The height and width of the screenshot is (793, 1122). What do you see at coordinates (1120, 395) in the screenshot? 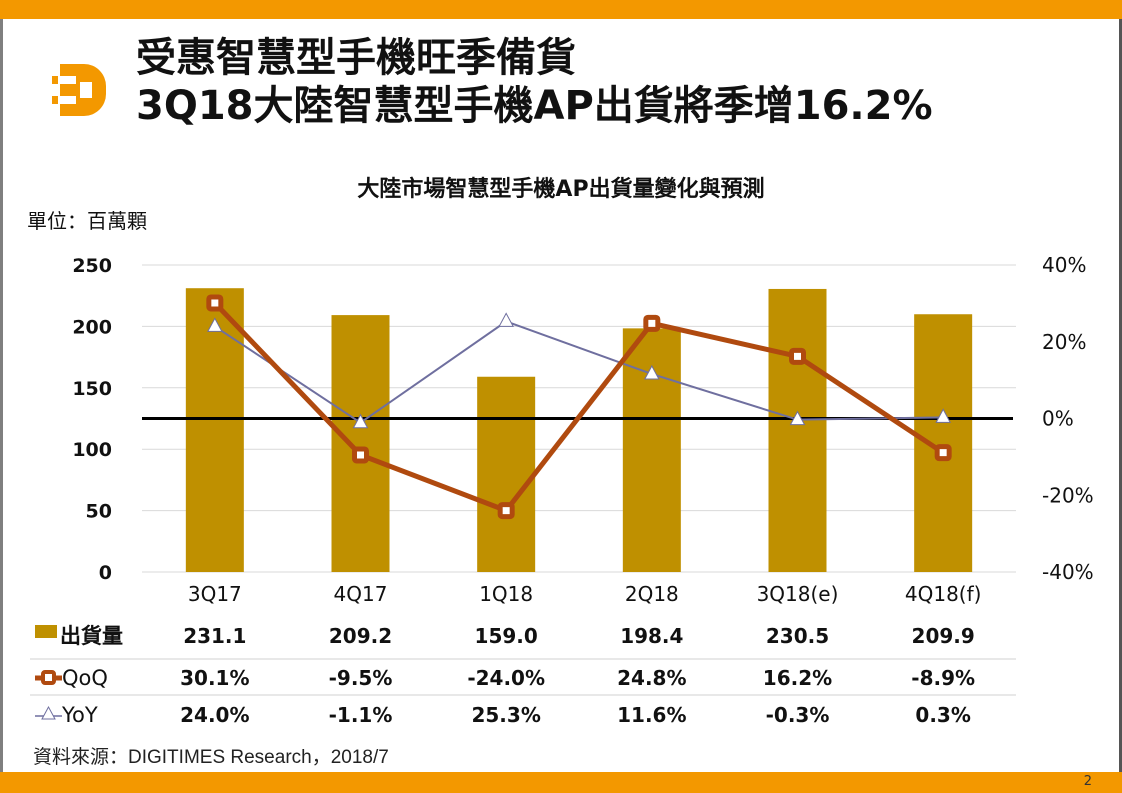
I see `right-frame-line` at bounding box center [1120, 395].